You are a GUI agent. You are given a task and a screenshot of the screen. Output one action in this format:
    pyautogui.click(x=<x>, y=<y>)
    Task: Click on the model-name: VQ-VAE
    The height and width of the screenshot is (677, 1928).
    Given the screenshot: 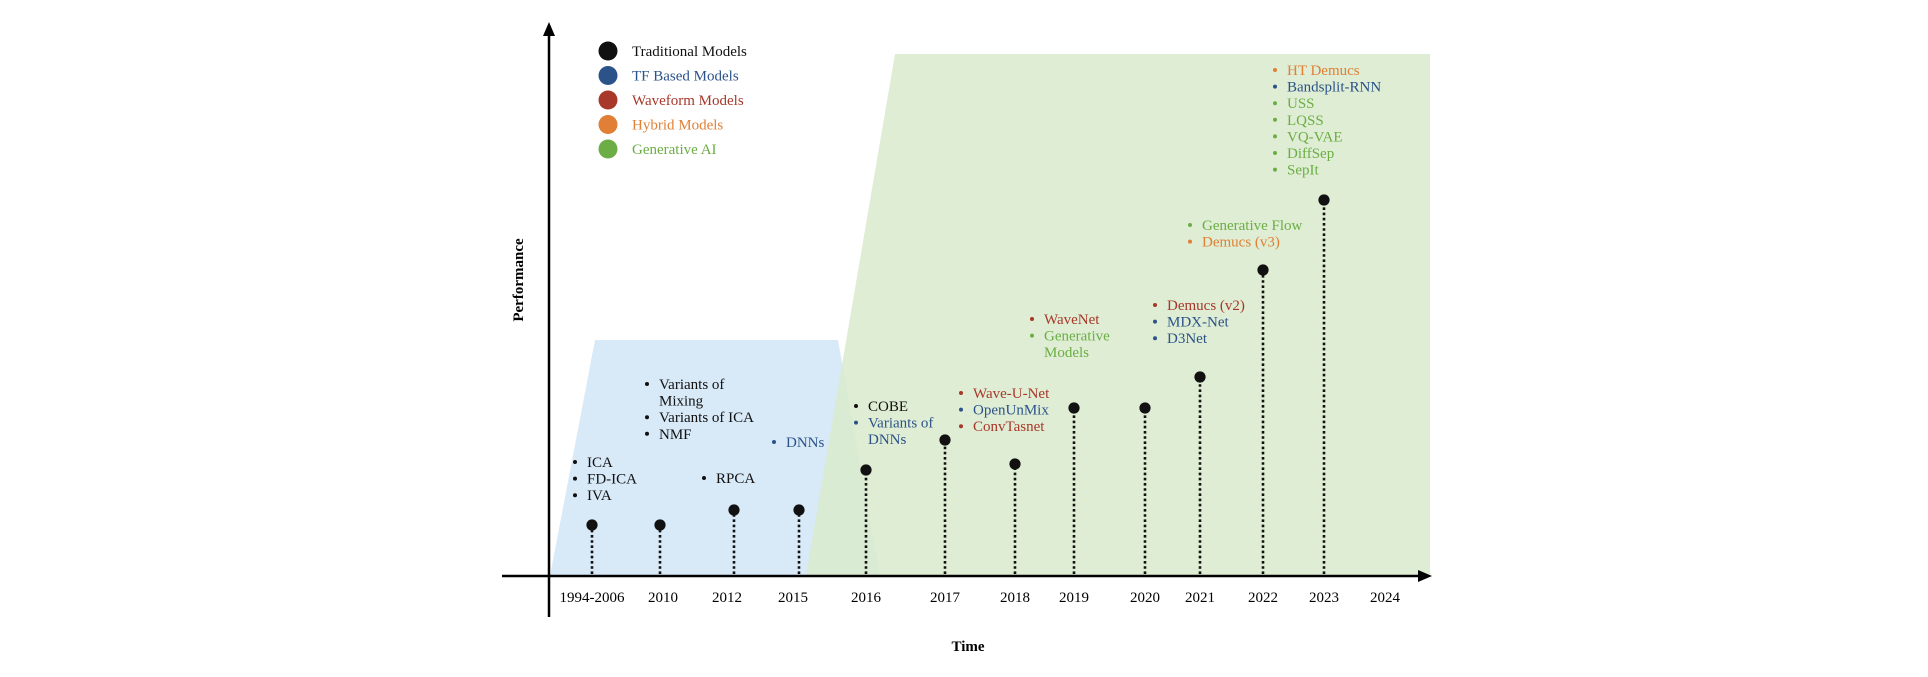 What is the action you would take?
    pyautogui.click(x=1315, y=137)
    